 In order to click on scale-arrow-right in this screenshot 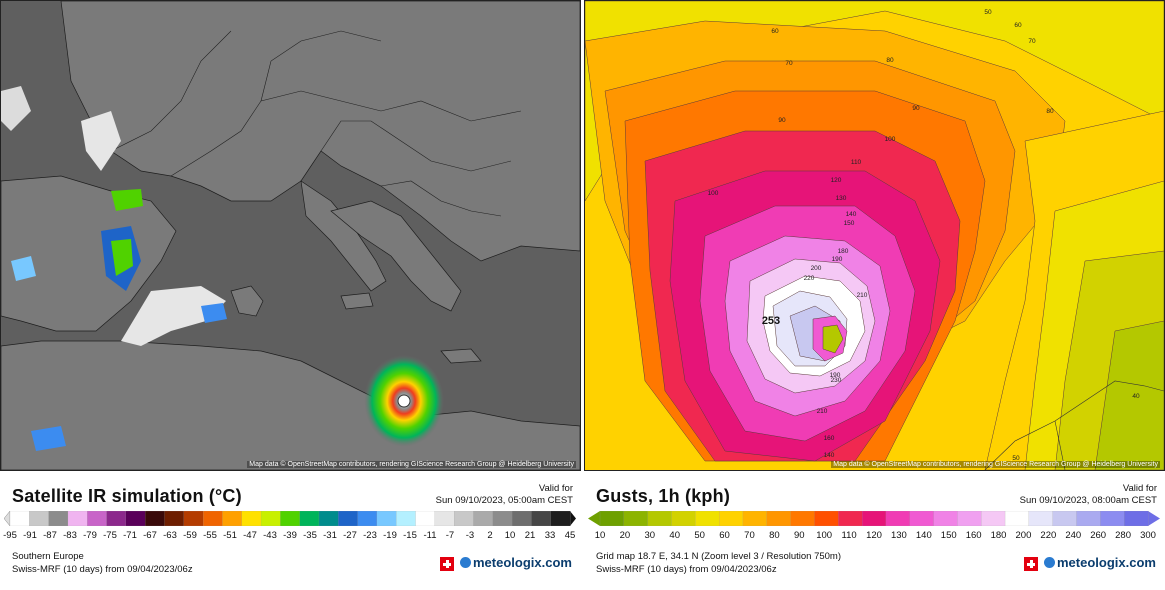, I will do `click(1154, 518)`.